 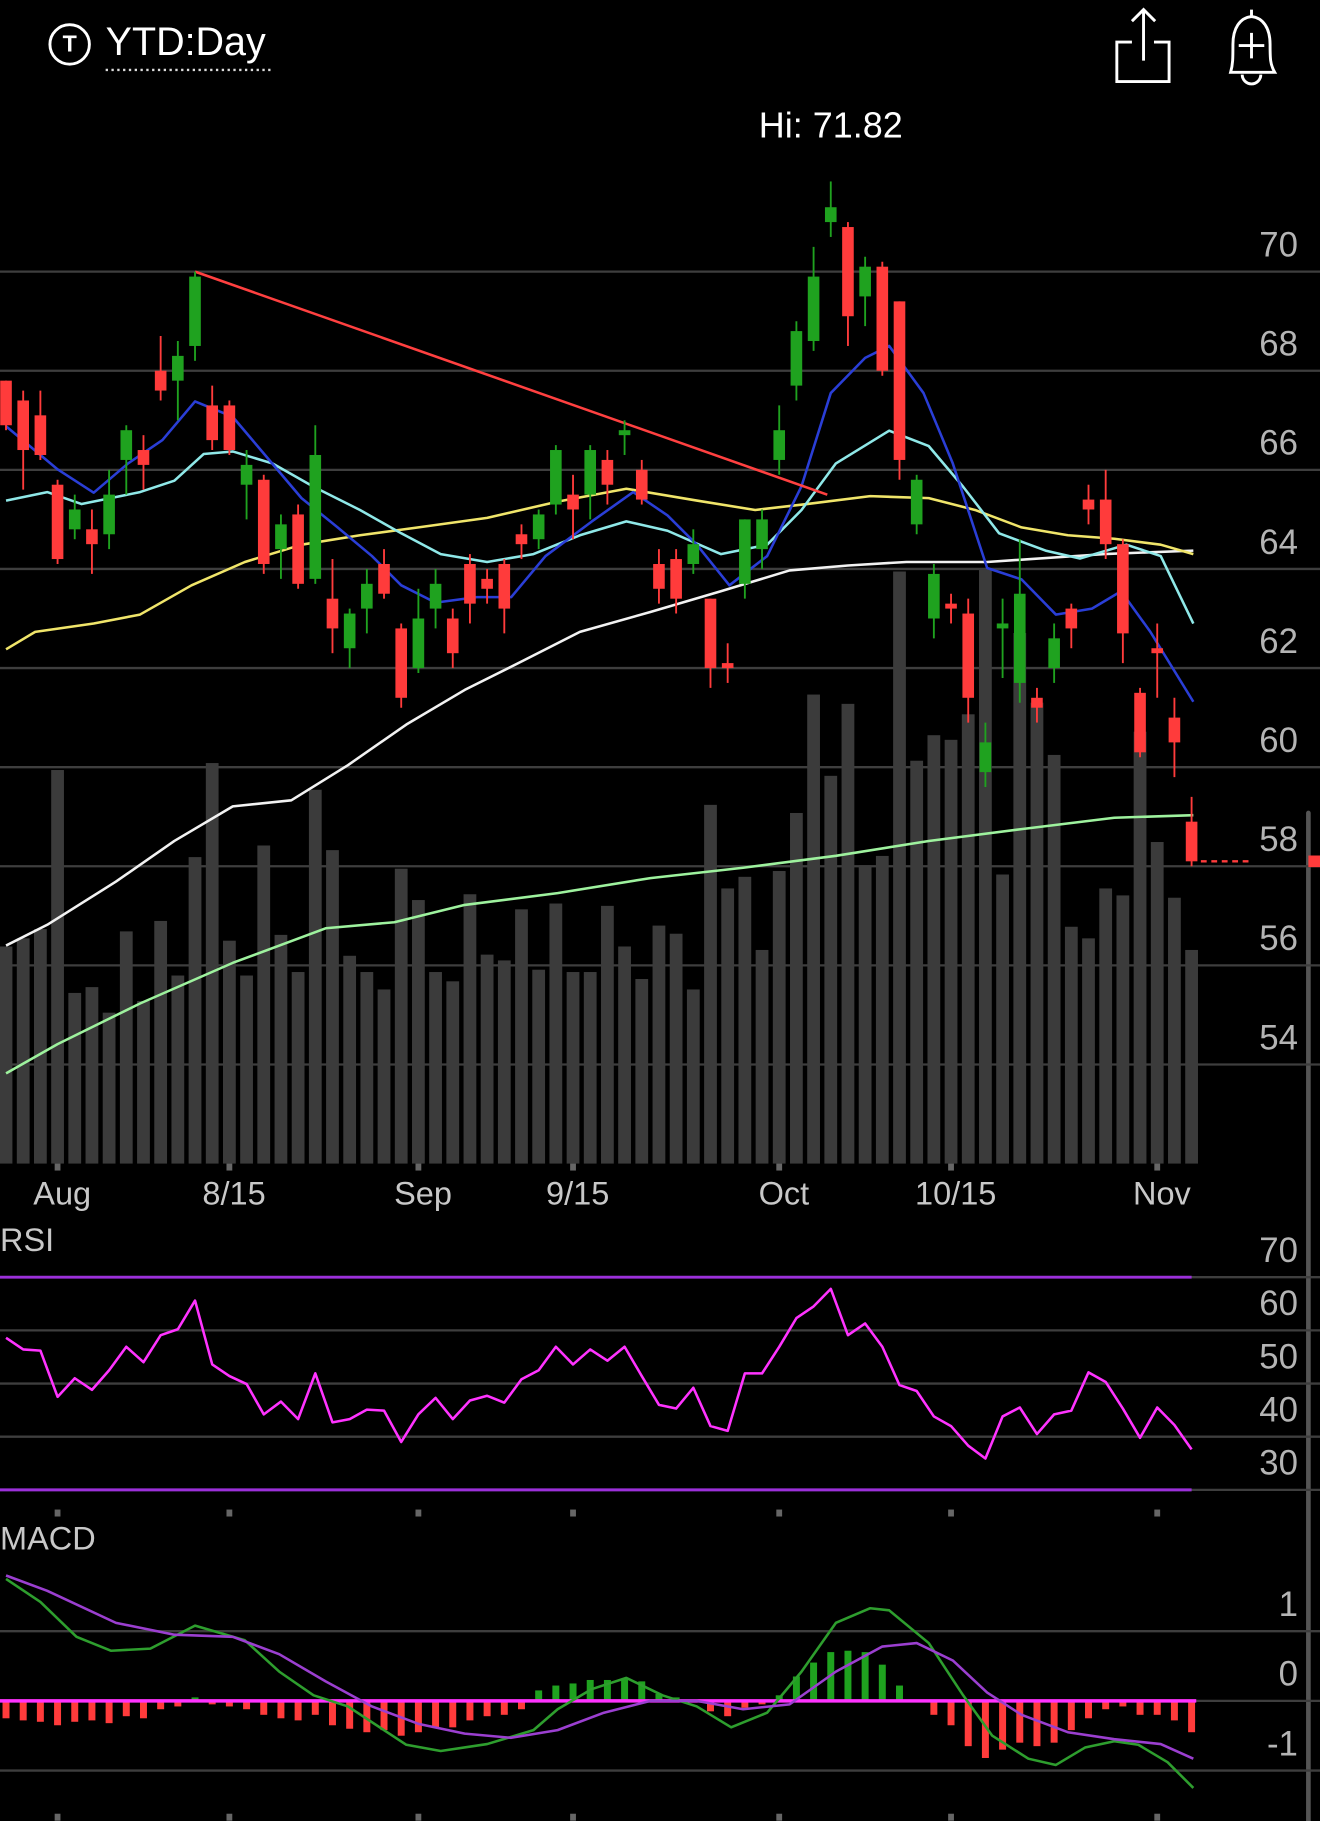 What do you see at coordinates (511, 383) in the screenshot?
I see `trendline` at bounding box center [511, 383].